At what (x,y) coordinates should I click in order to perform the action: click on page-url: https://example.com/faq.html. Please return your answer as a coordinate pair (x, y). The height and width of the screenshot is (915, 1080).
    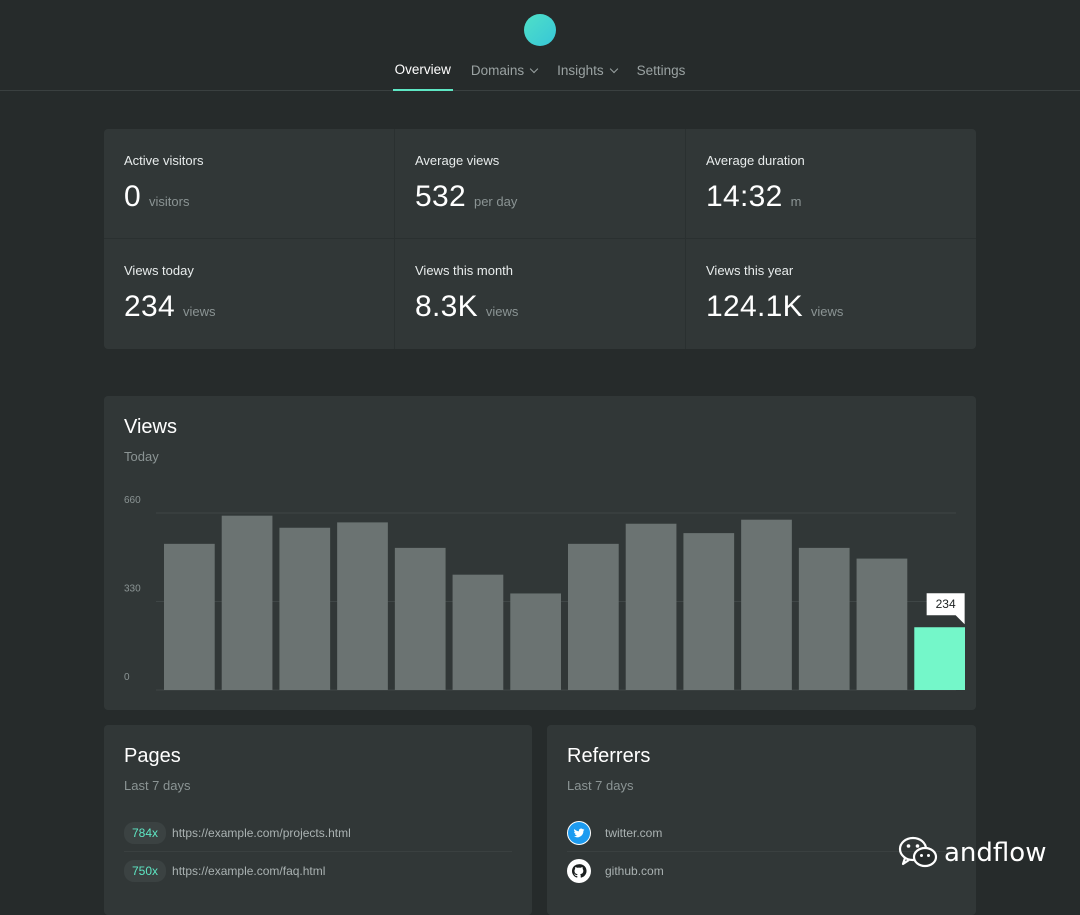
    Looking at the image, I should click on (249, 870).